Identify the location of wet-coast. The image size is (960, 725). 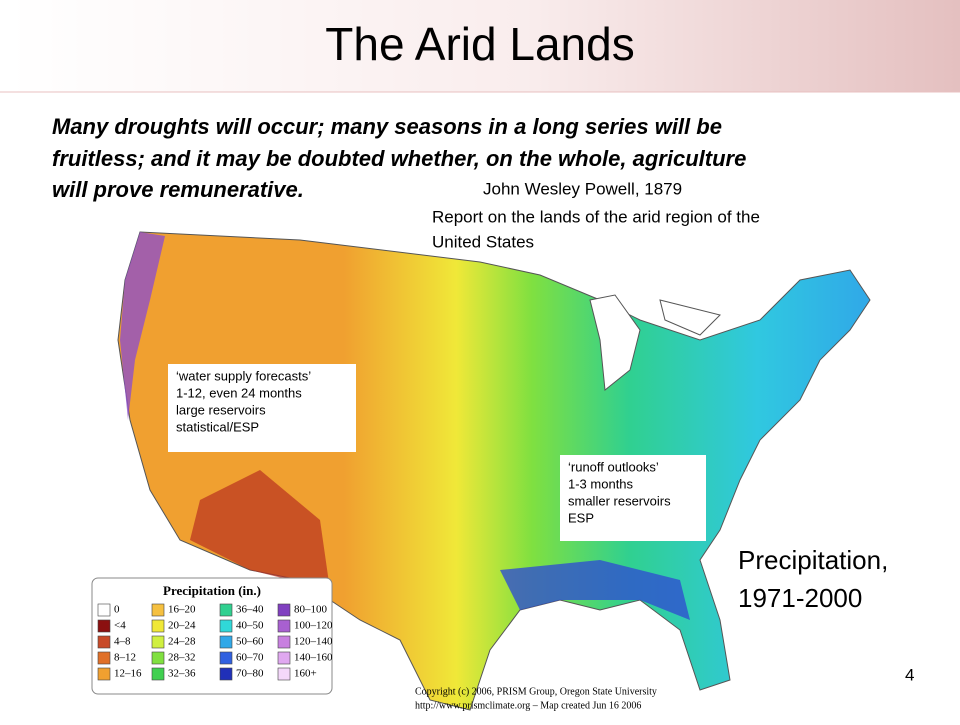
(142, 326).